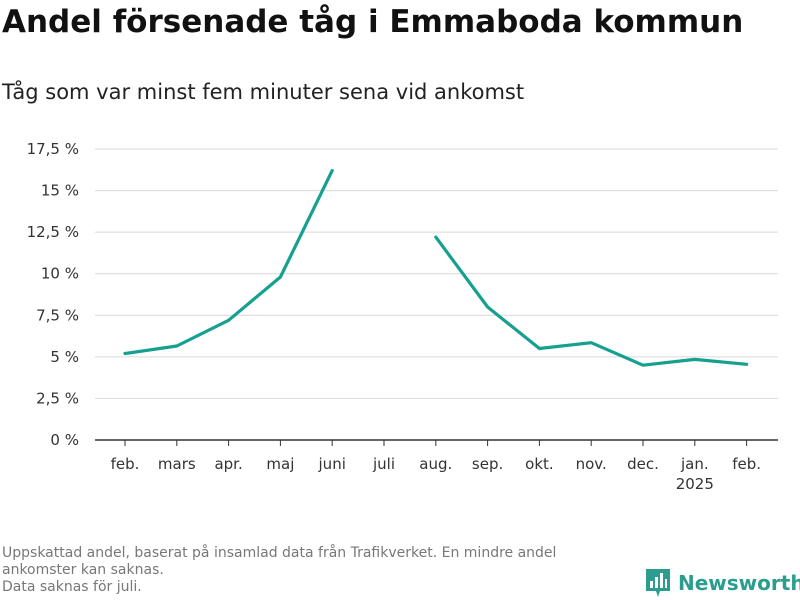 The height and width of the screenshot is (600, 800). What do you see at coordinates (643, 464) in the screenshot?
I see `x-tick-label: dec.` at bounding box center [643, 464].